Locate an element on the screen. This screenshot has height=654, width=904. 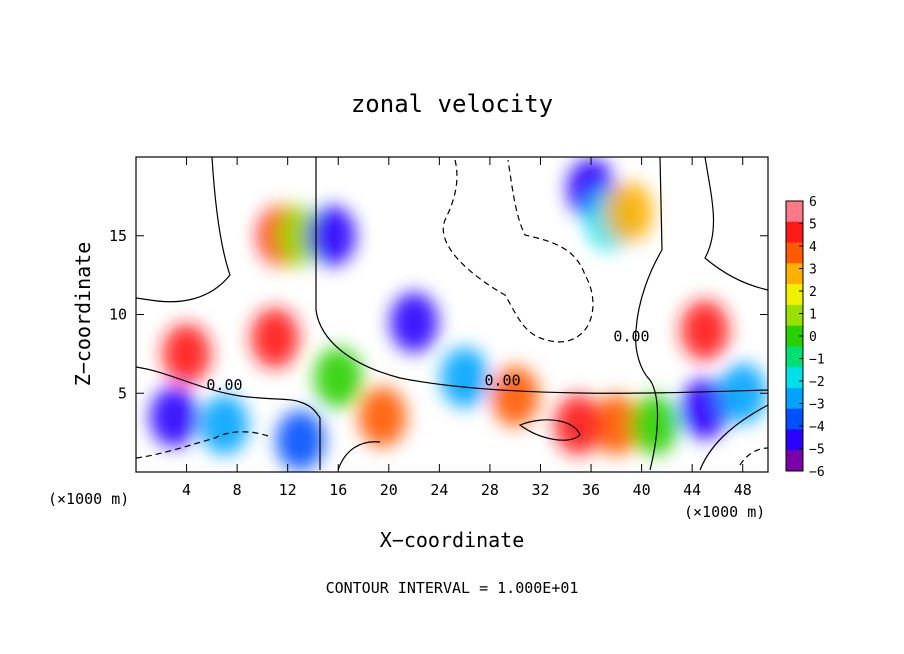
colorbar-tick-labels: 6 5 4 3 2 1 0 −1 −2 −3 −4 −5 −6 is located at coordinates (812, 337).